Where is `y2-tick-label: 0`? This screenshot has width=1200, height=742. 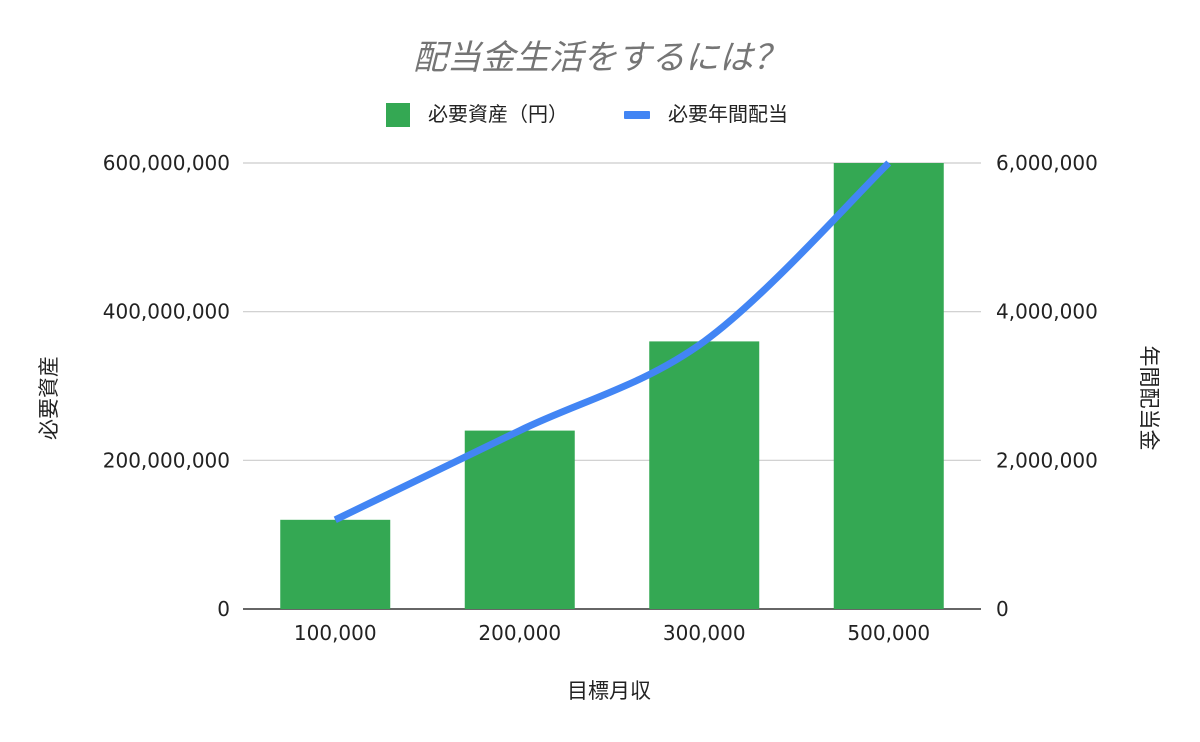 y2-tick-label: 0 is located at coordinates (1002, 609).